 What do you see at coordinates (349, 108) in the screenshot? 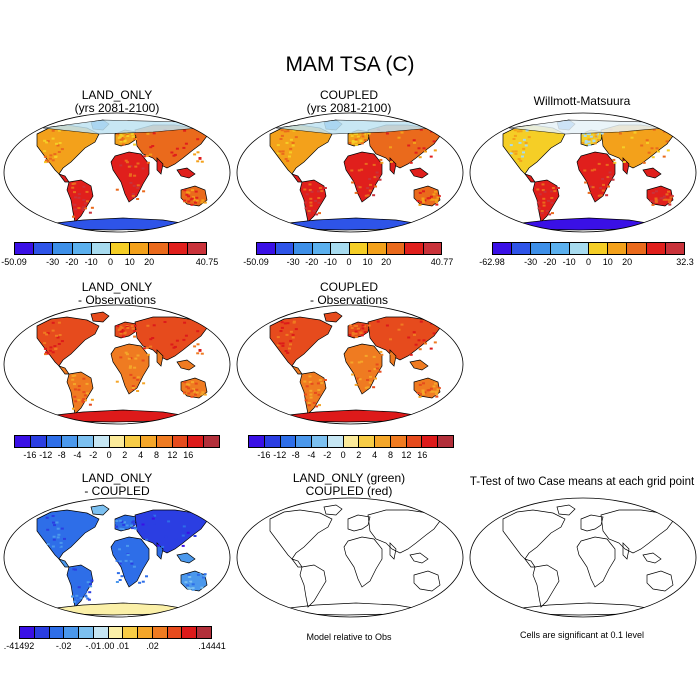
I see `panel-title-line2: (yrs 2081-2100)` at bounding box center [349, 108].